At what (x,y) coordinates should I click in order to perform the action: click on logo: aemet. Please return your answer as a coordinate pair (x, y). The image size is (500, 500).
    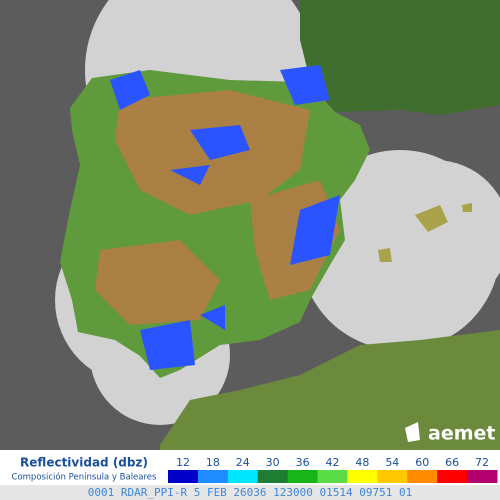
    Looking at the image, I should click on (461, 434).